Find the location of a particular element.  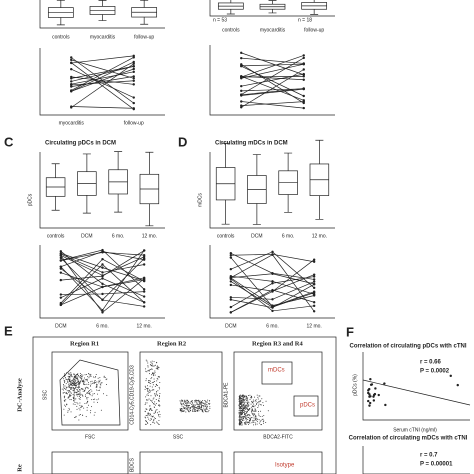

whisker is located at coordinates (60, 13).